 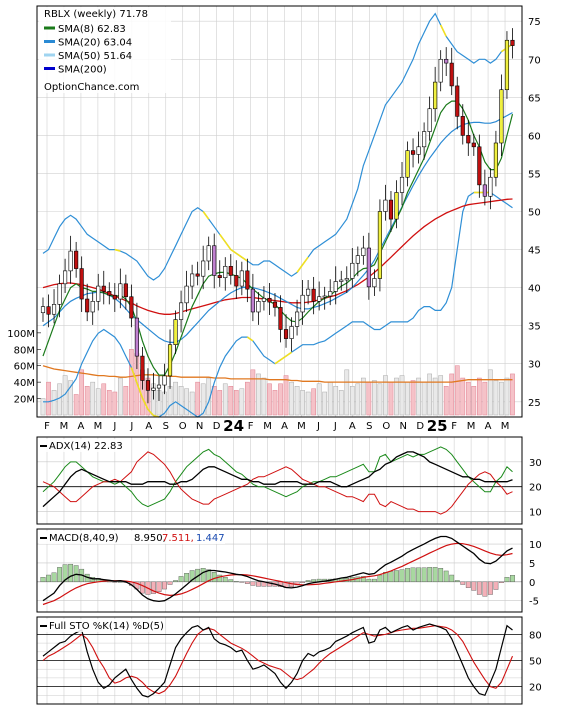 What do you see at coordinates (132, 537) in the screenshot?
I see `macd-label-bg` at bounding box center [132, 537].